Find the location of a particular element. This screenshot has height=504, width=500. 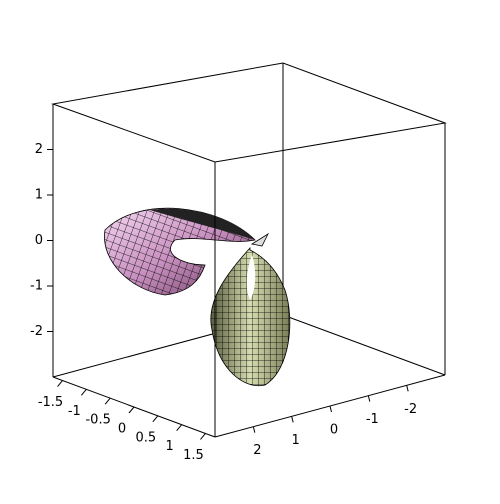

y-tick-label: -2 is located at coordinates (410, 409).